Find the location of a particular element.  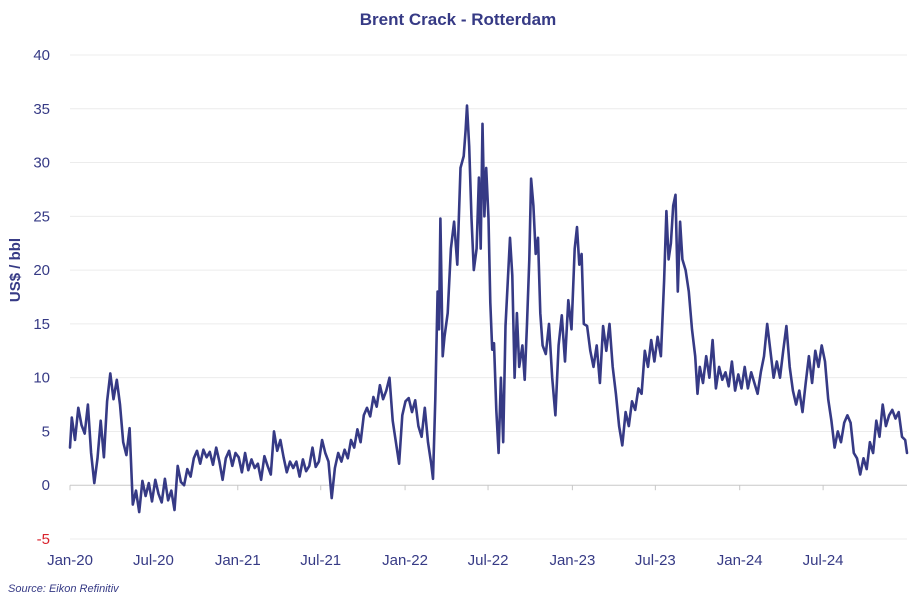

x-tick-label: Jan-22 is located at coordinates (405, 560).